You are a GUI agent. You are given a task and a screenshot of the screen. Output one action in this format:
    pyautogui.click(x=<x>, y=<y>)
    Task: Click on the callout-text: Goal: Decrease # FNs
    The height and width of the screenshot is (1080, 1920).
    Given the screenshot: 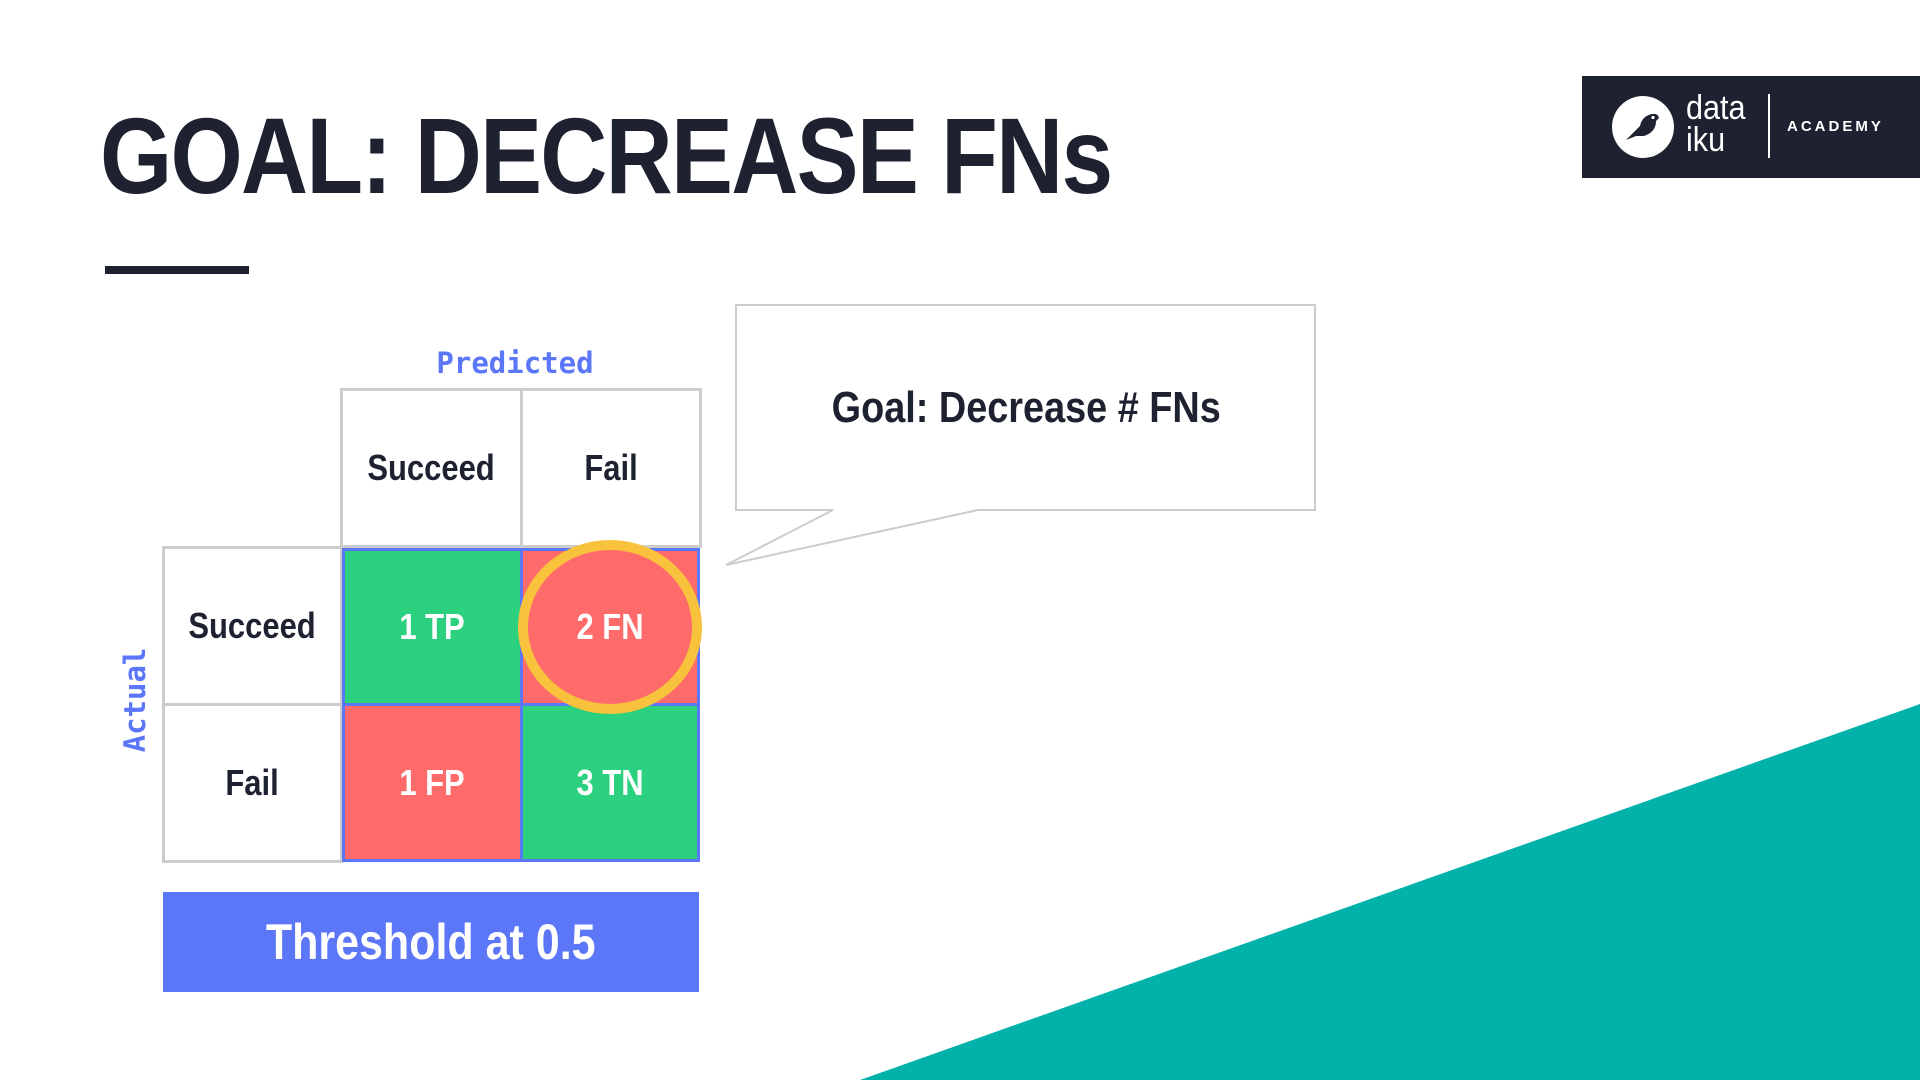 What is the action you would take?
    pyautogui.click(x=1026, y=408)
    